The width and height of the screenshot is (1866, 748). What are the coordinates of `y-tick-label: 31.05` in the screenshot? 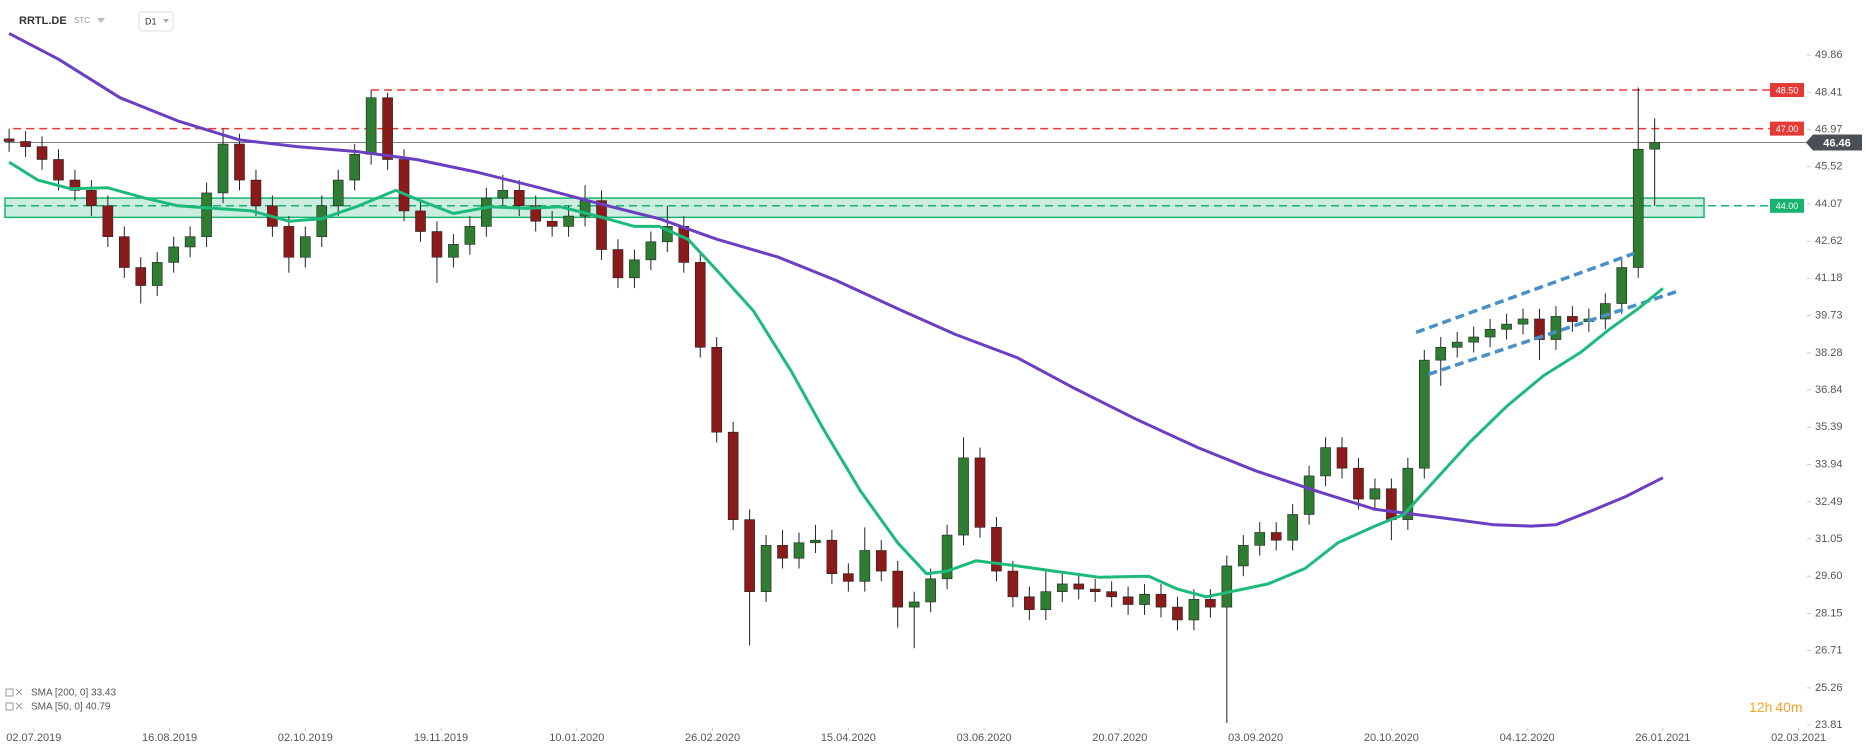 It's located at (1829, 539).